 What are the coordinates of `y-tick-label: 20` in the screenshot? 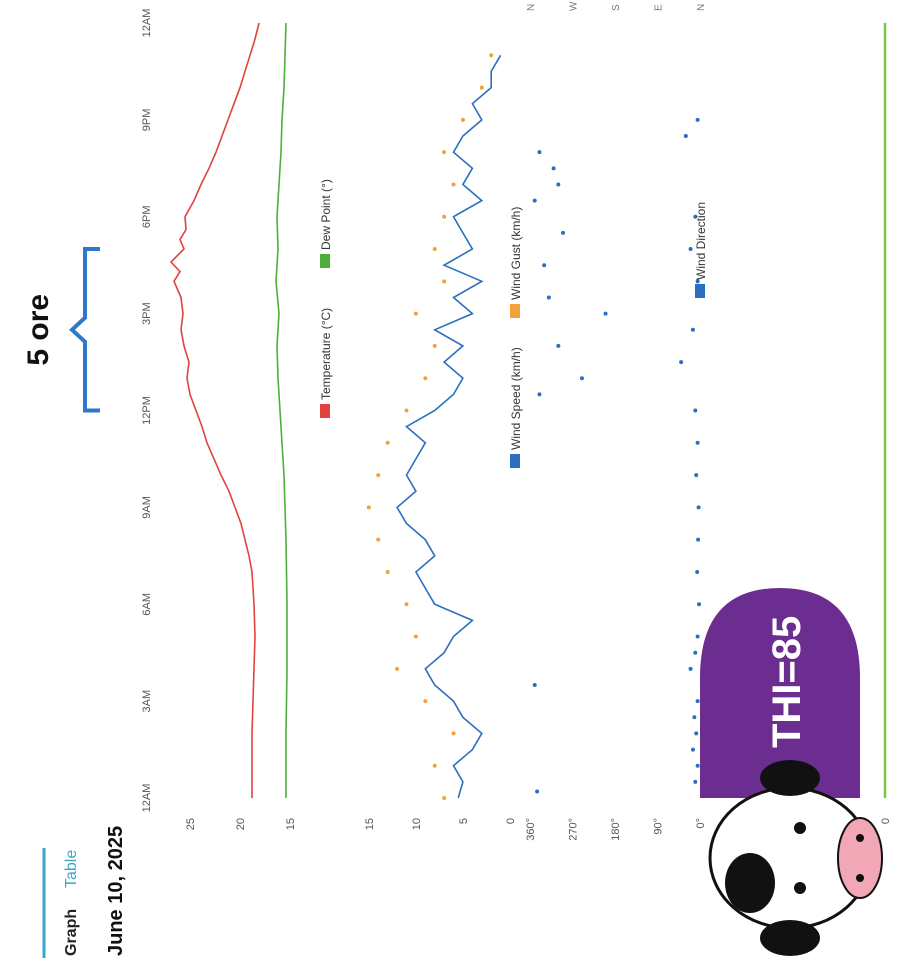 It's located at (241, 824).